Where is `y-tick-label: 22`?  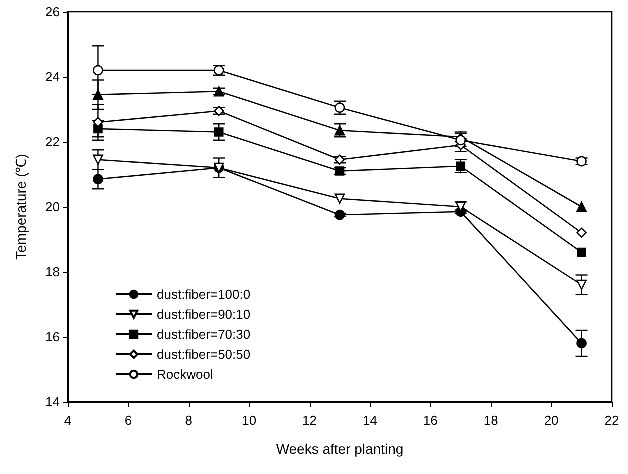
y-tick-label: 22 is located at coordinates (53, 142).